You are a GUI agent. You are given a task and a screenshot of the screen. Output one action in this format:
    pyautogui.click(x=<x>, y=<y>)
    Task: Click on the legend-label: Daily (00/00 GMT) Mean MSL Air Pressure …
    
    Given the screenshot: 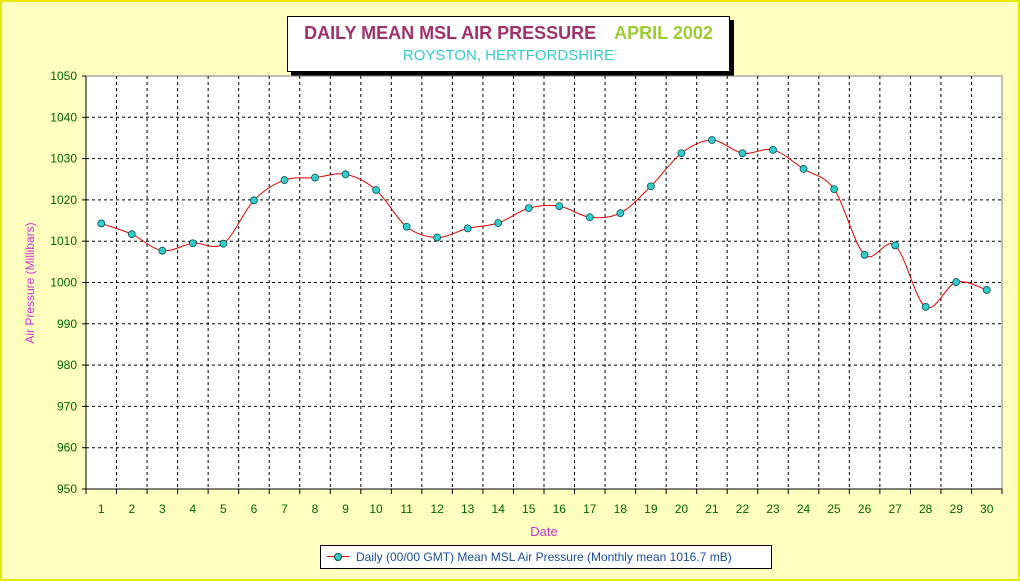 What is the action you would take?
    pyautogui.click(x=544, y=557)
    